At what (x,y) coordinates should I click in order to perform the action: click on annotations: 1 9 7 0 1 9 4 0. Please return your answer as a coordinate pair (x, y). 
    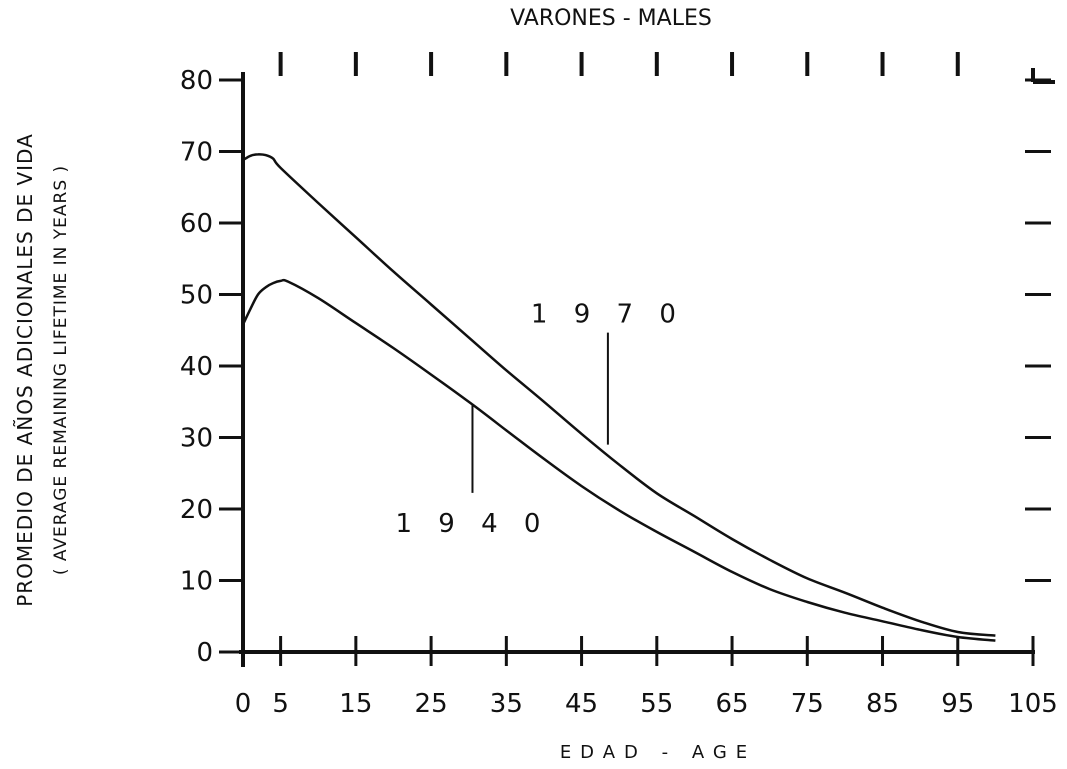
    Looking at the image, I should click on (540, 419).